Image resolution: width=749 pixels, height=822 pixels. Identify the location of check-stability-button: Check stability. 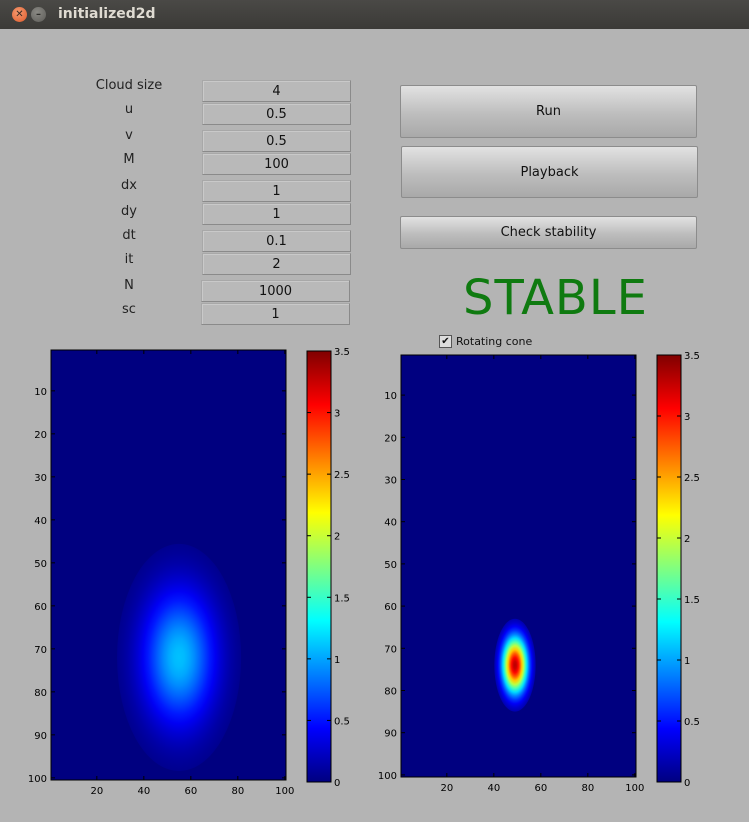
(548, 232).